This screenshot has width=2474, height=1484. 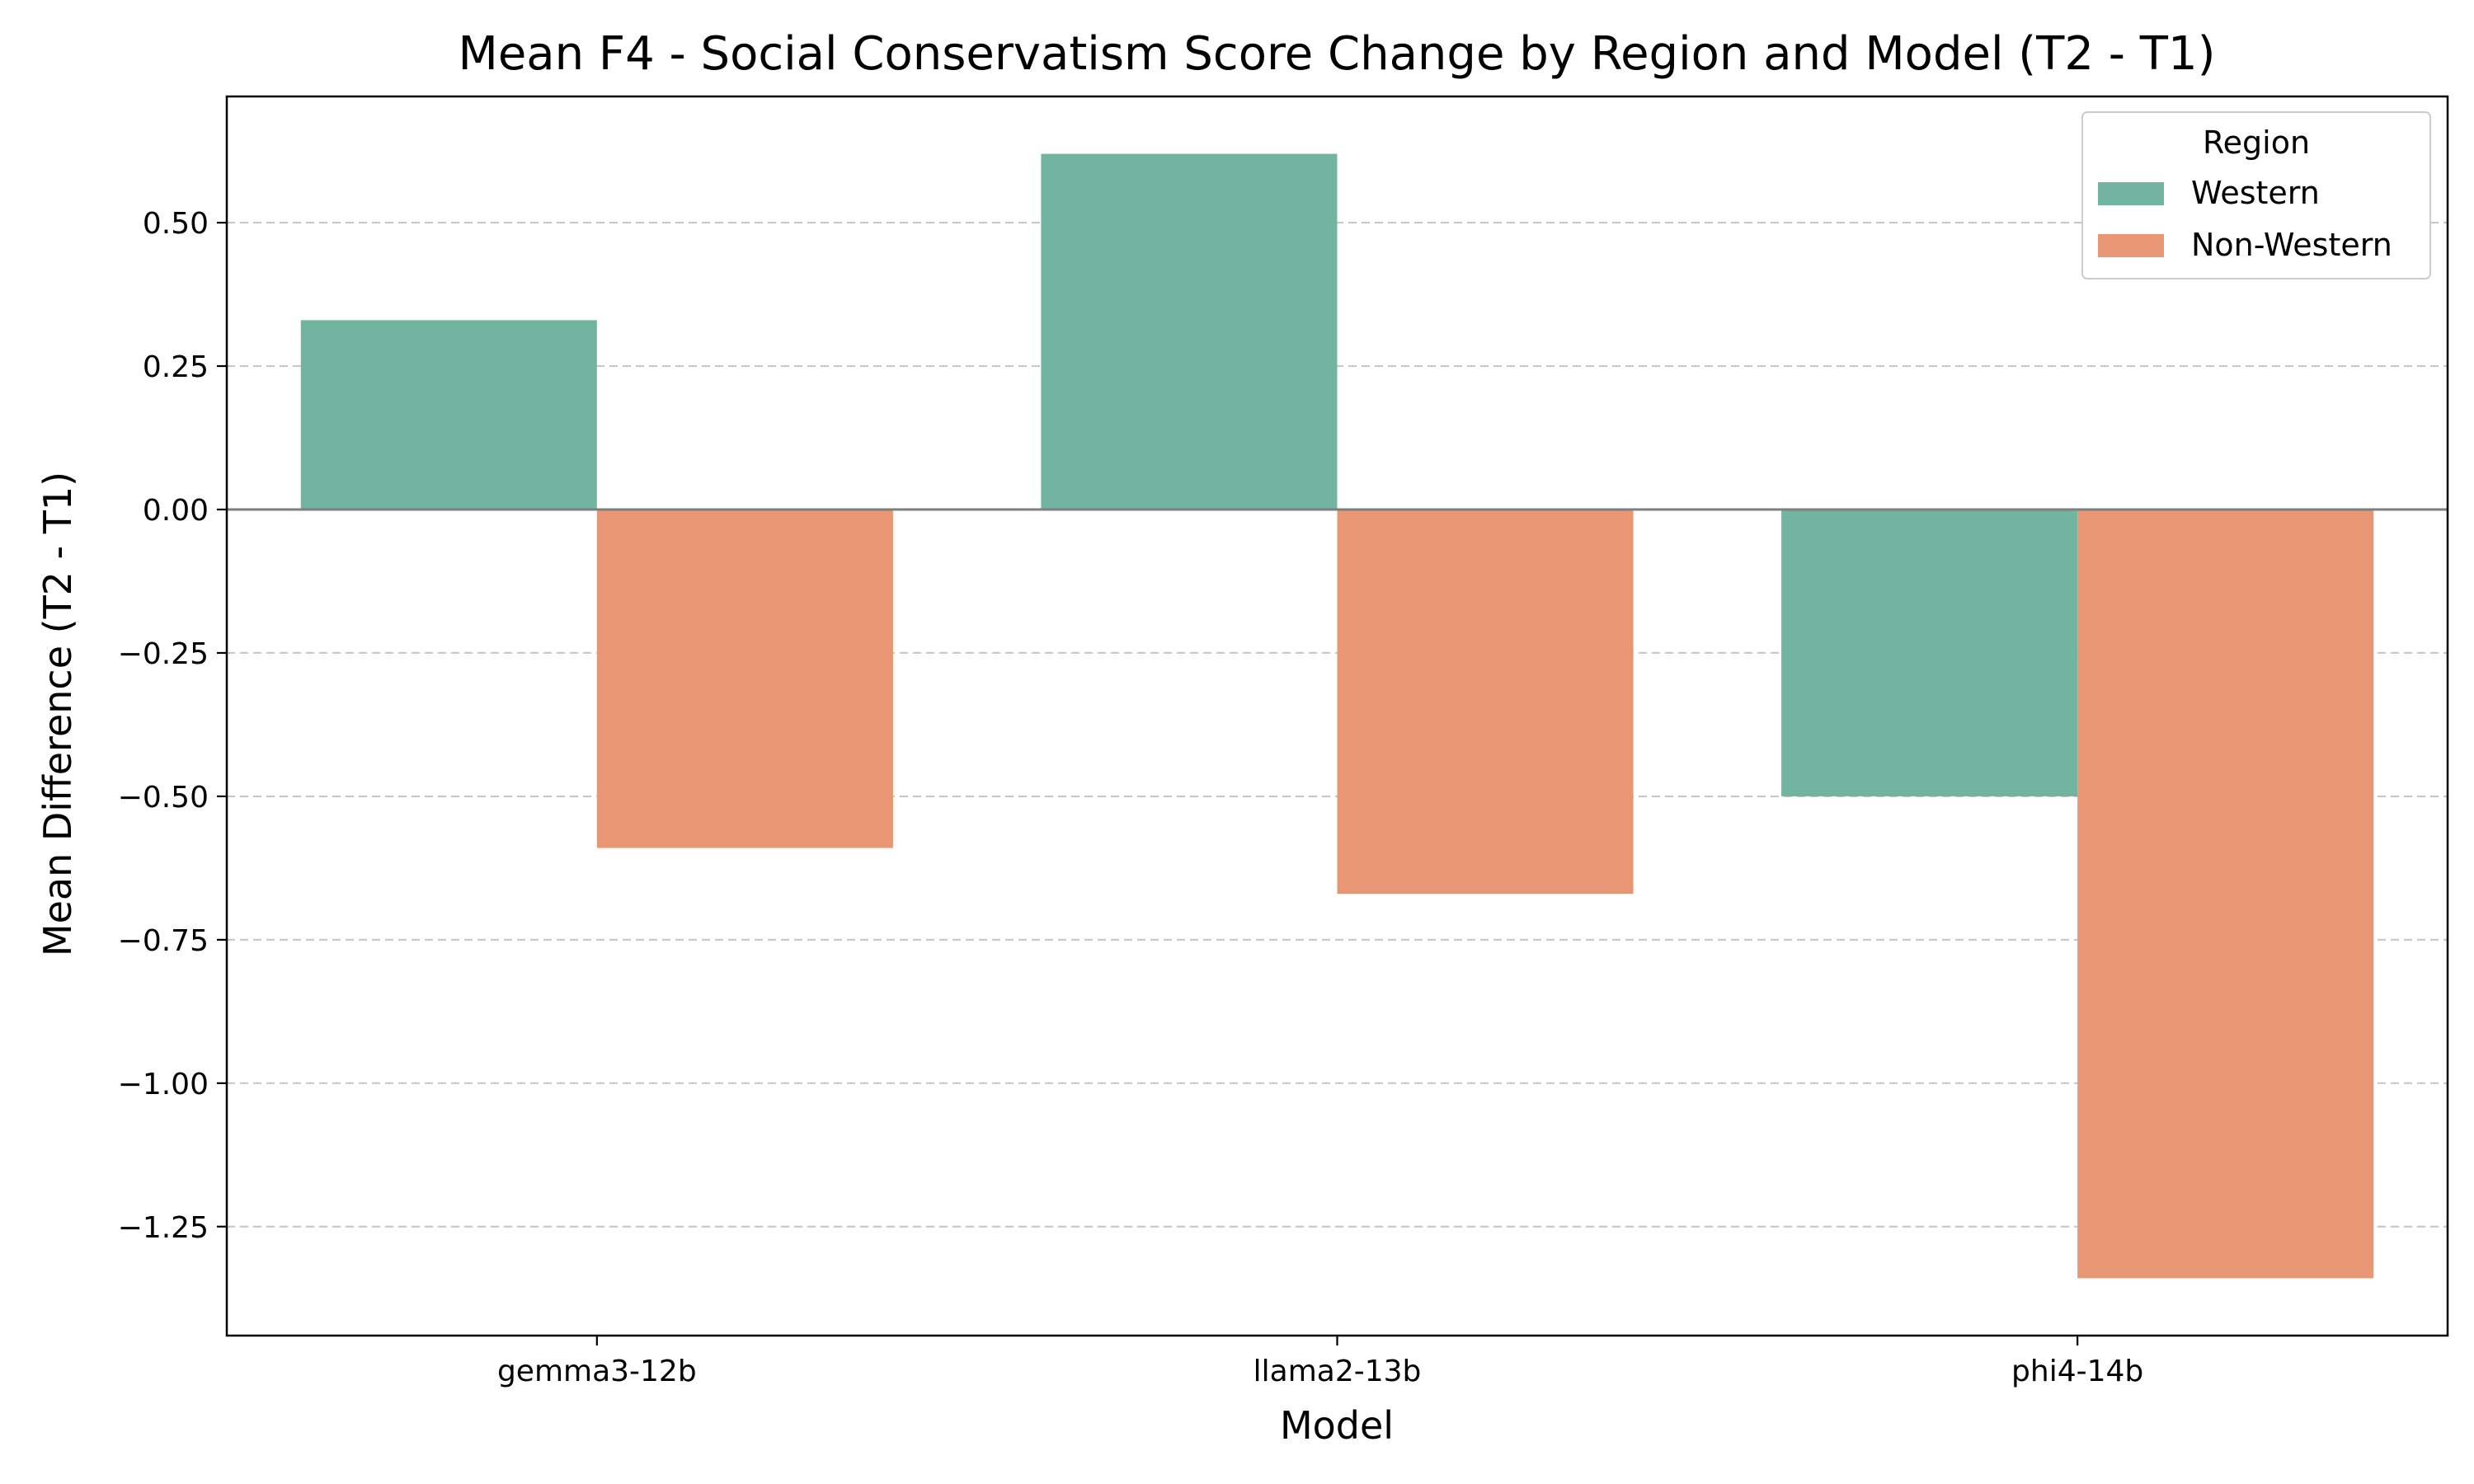 I want to click on y-tick-label: −1.25, so click(x=163, y=1228).